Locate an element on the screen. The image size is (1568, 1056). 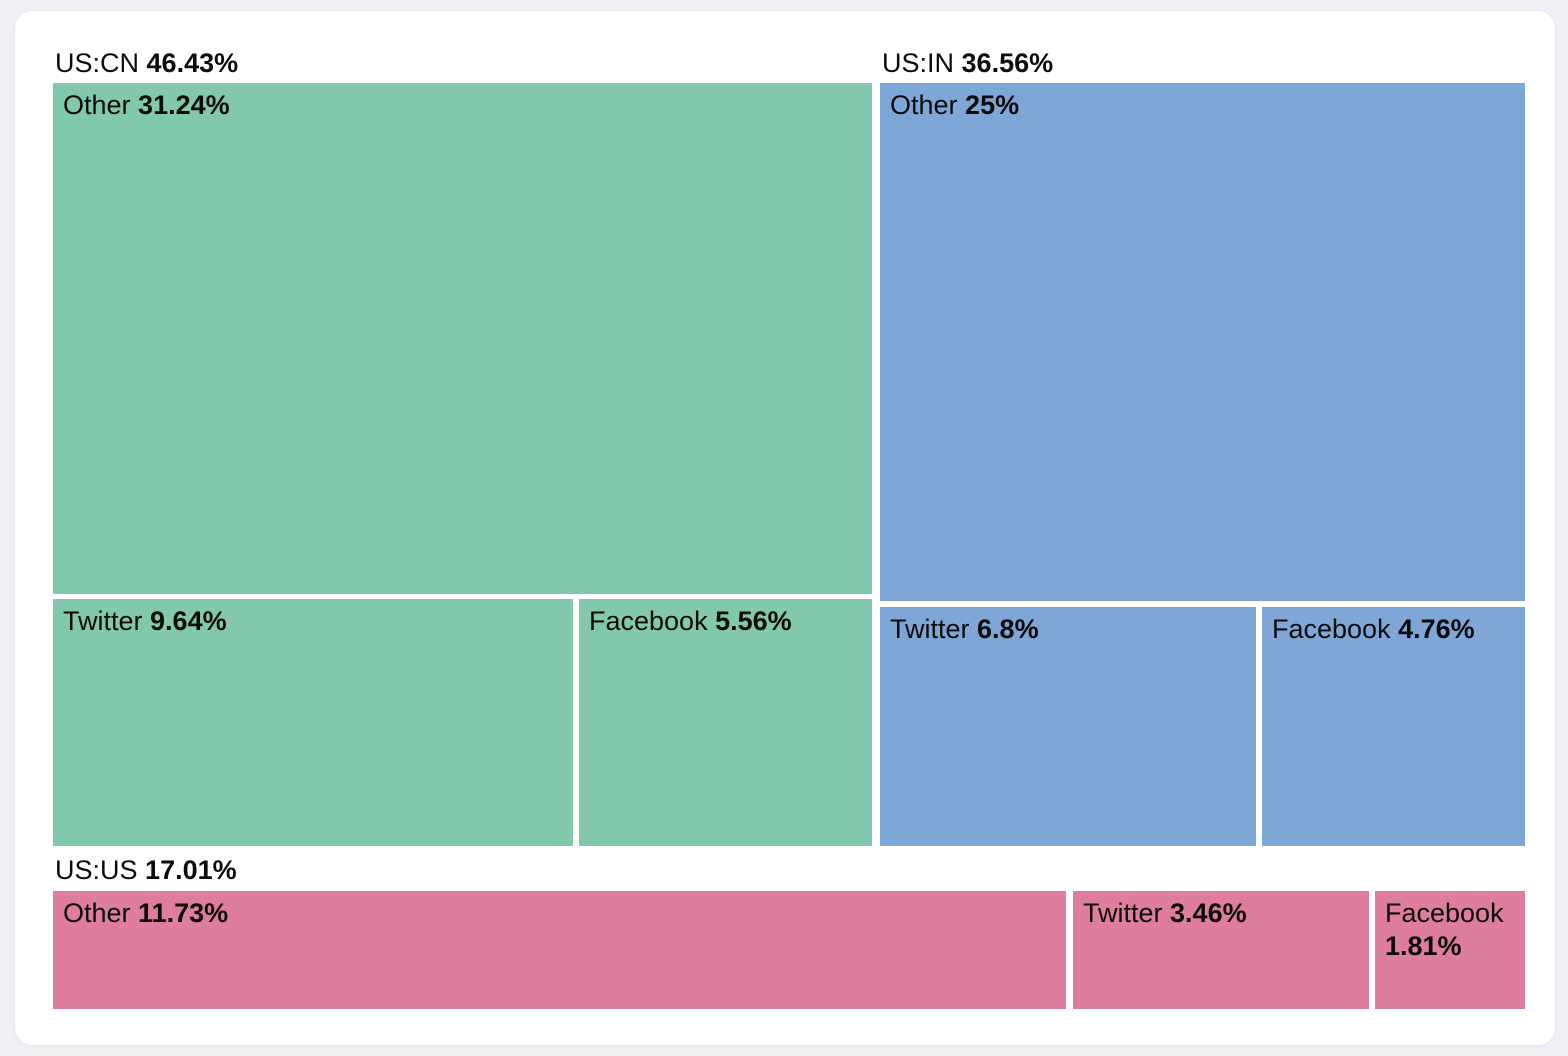
group-label-us-cn: US:CN 46.43% is located at coordinates (146, 63).